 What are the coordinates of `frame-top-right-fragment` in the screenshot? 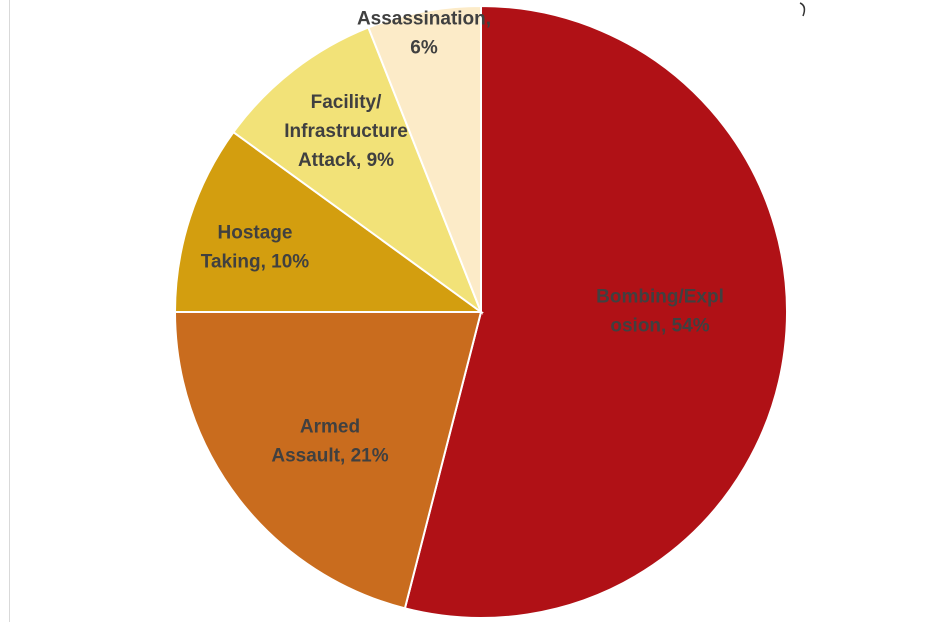 It's located at (802, 9).